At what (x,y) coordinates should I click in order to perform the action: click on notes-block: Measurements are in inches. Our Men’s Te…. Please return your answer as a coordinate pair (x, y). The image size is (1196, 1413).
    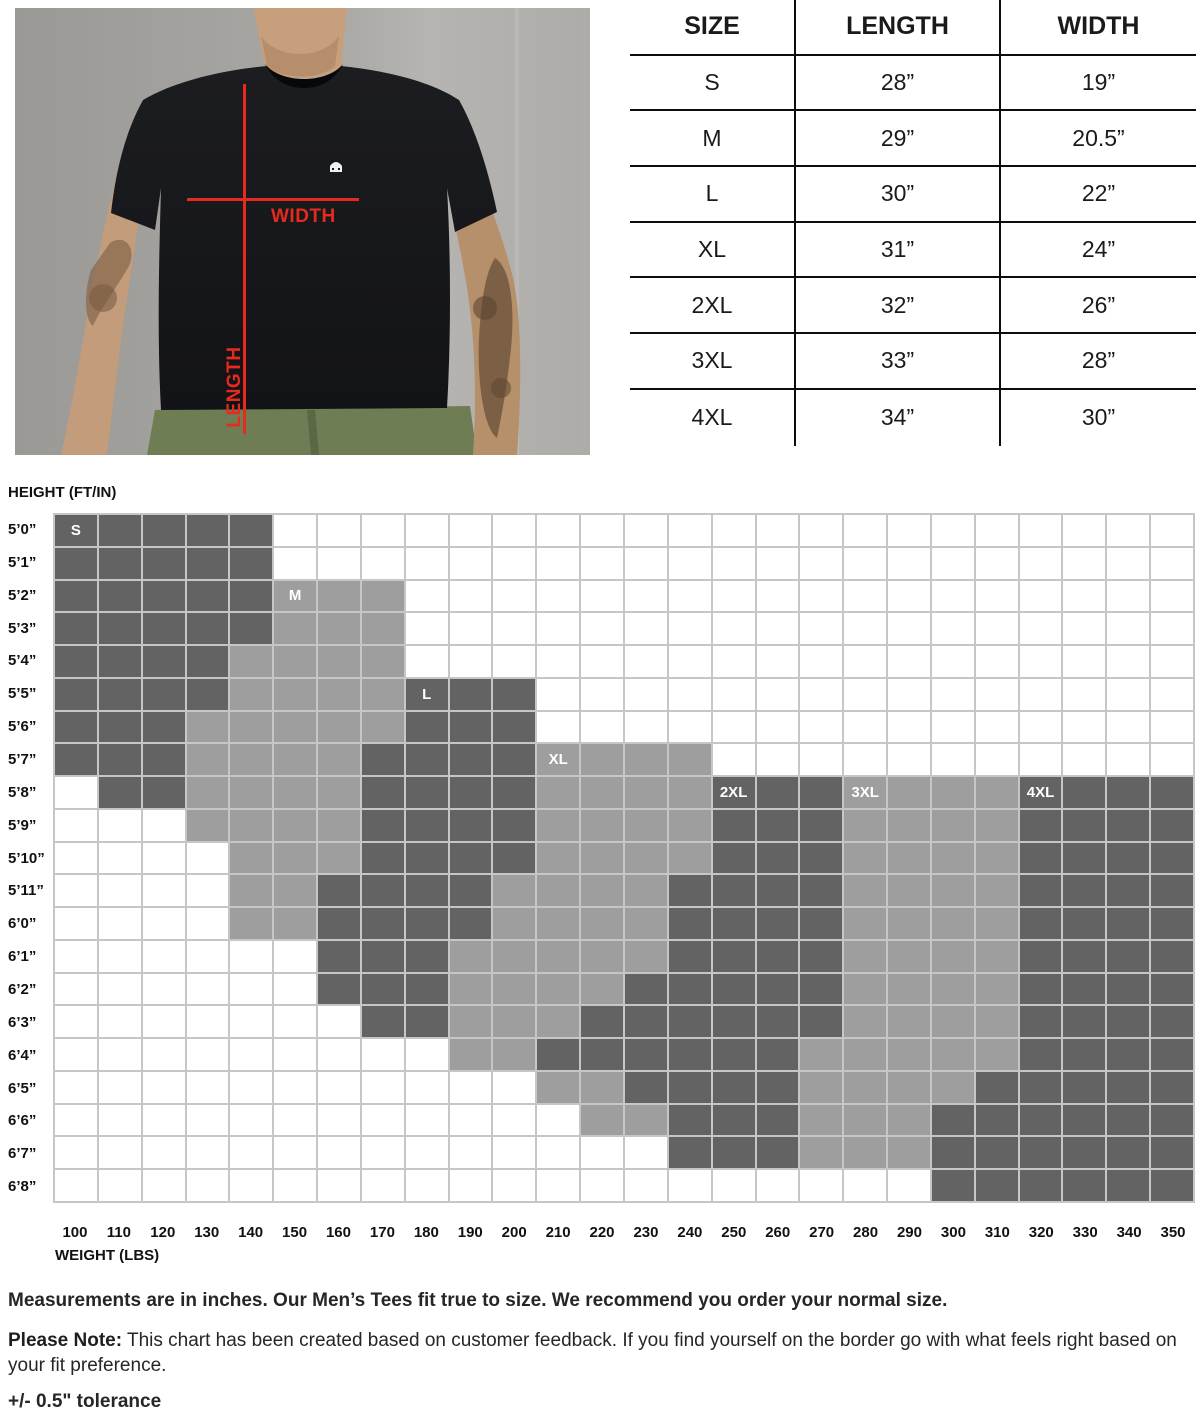
    Looking at the image, I should click on (593, 1351).